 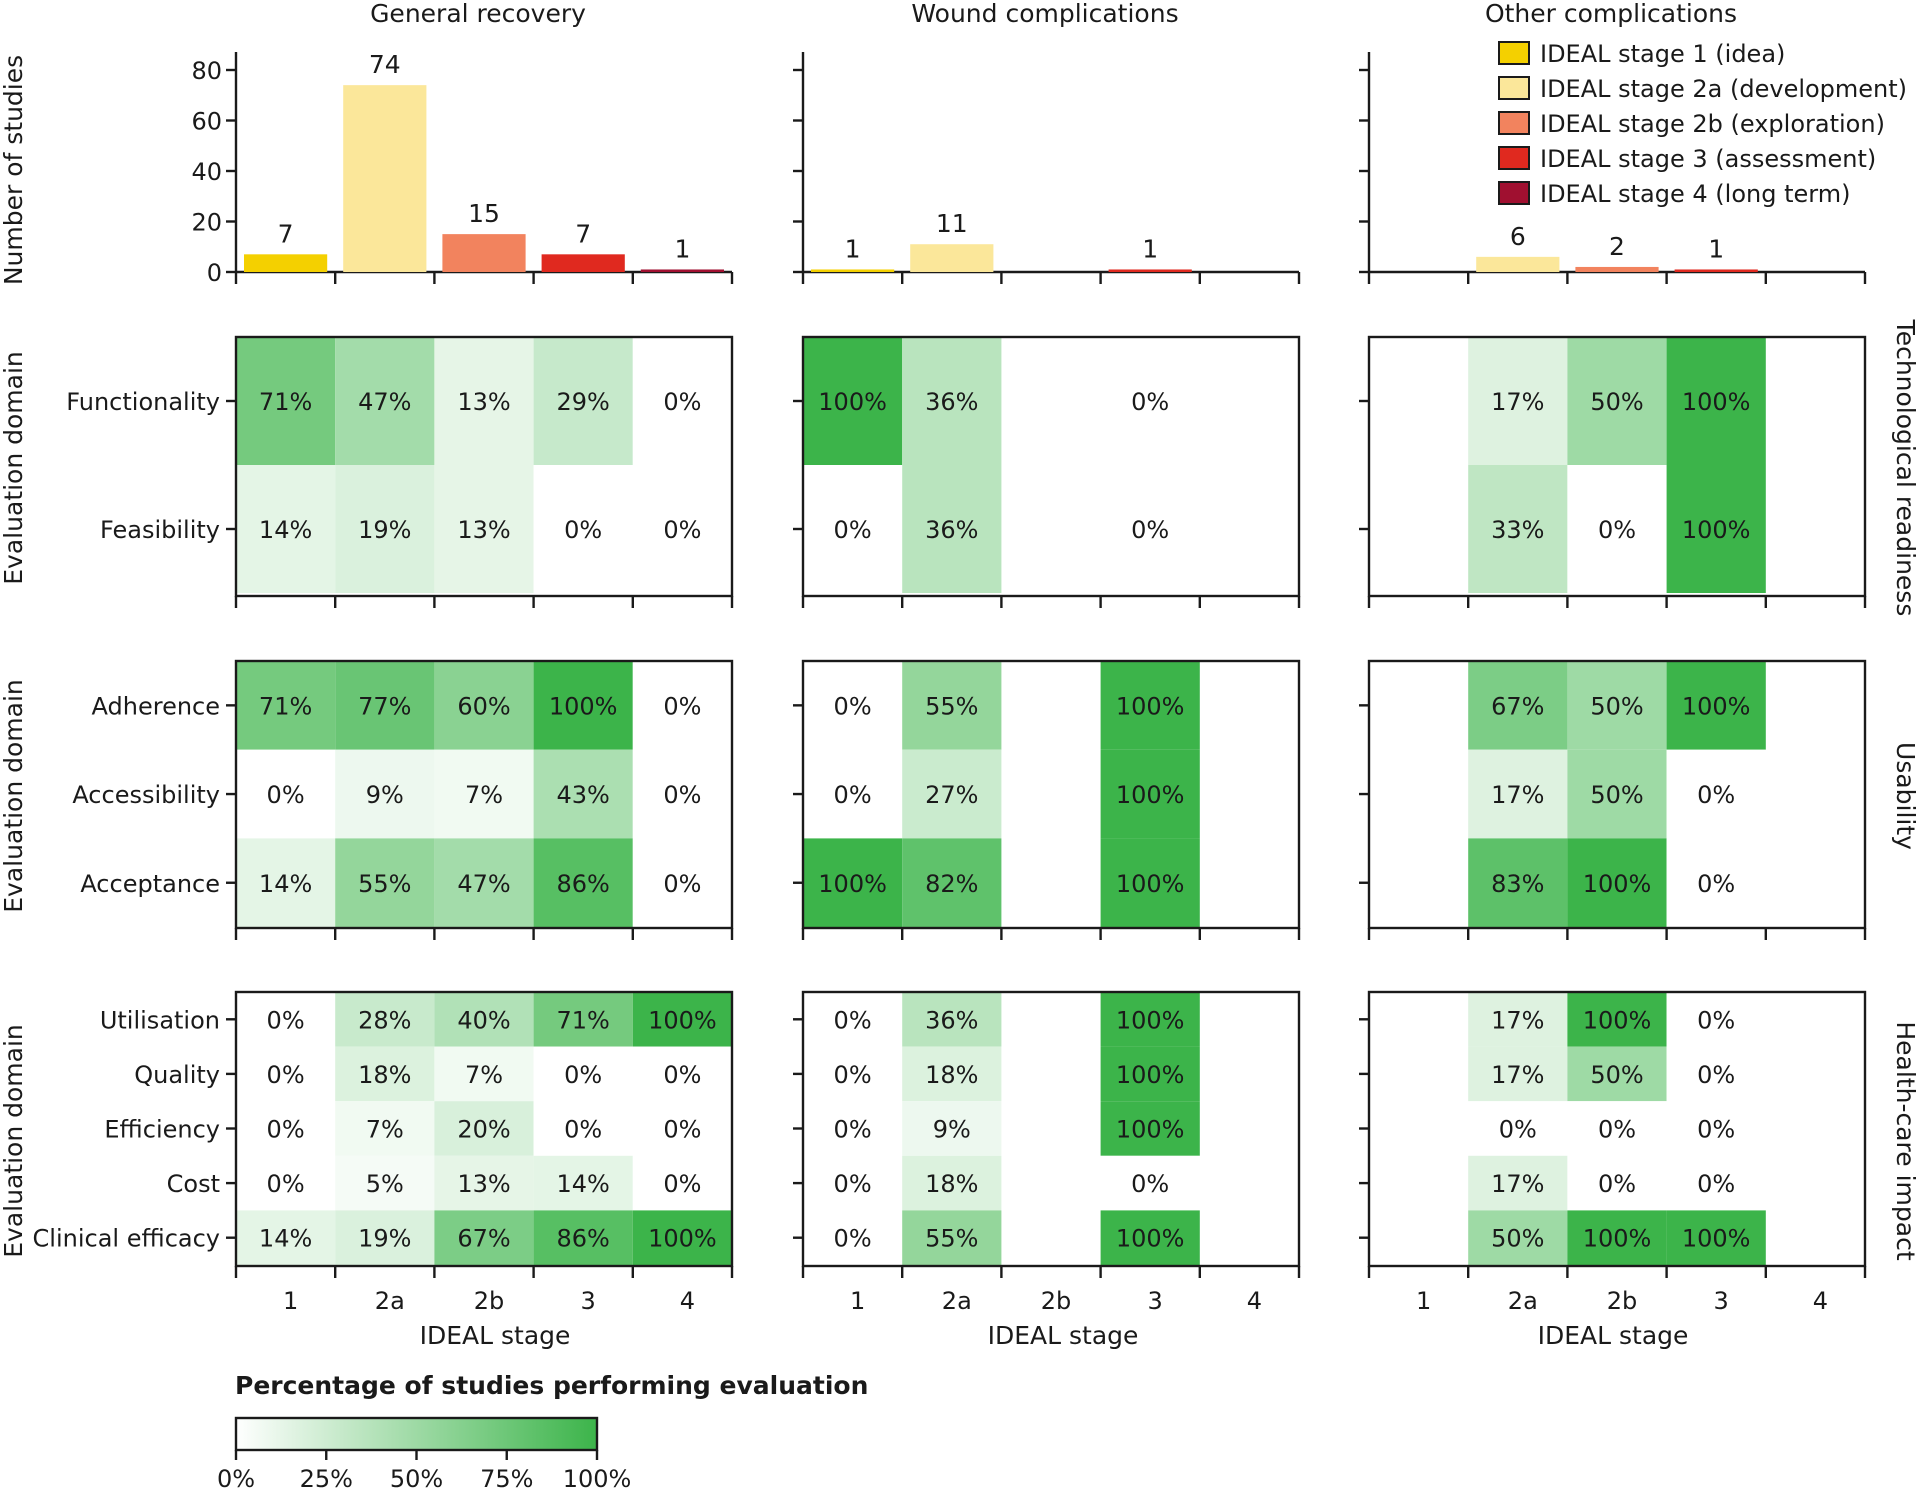 I want to click on heat-cell-label-other-complications-adherence-stage-2a: 67%, so click(x=1517, y=706).